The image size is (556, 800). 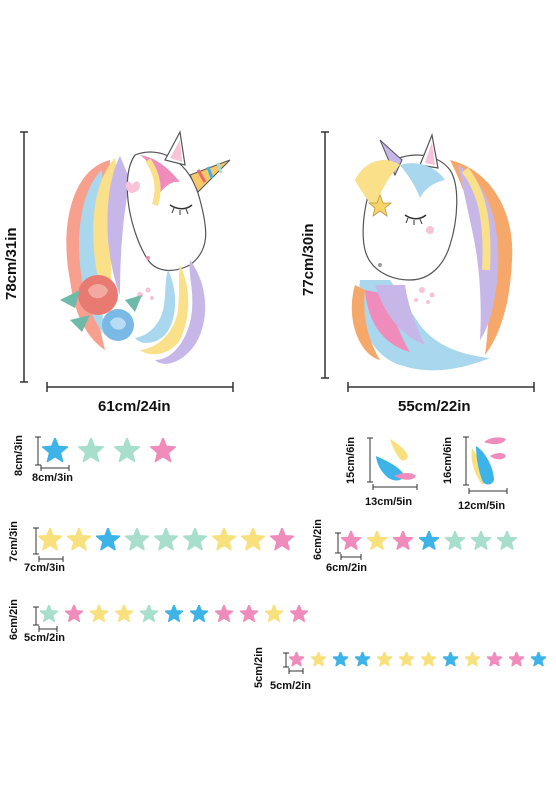 I want to click on star-set-5-height-line, so click(x=286, y=660).